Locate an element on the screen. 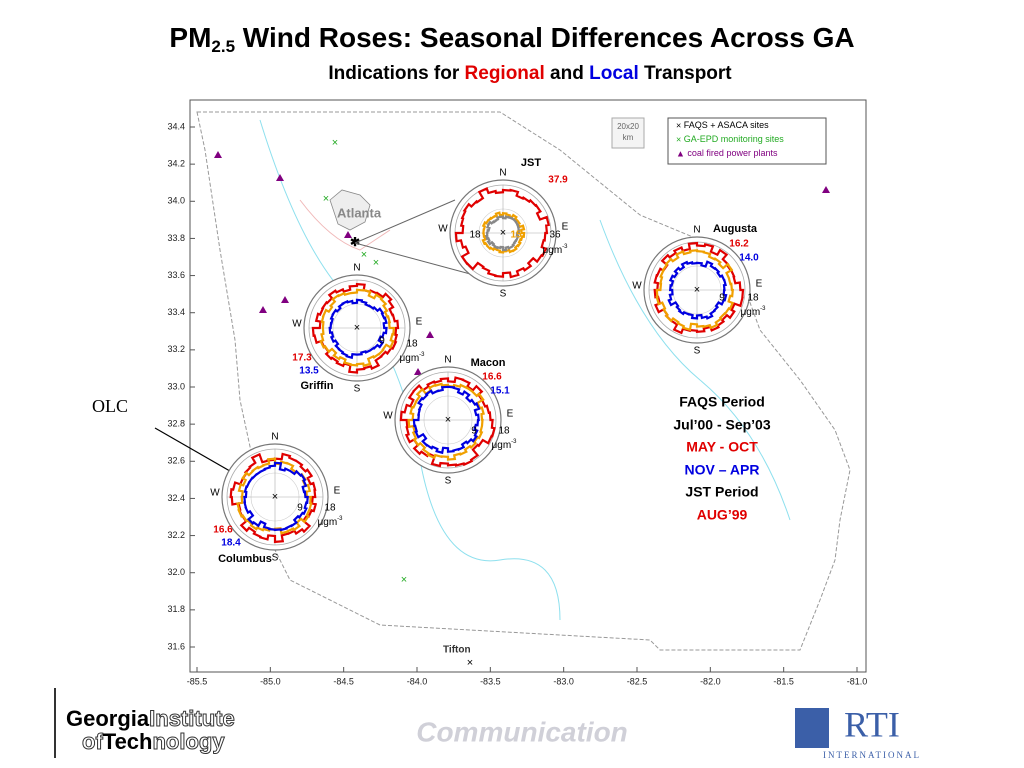  y-tick-label: 32.4 is located at coordinates (176, 498).